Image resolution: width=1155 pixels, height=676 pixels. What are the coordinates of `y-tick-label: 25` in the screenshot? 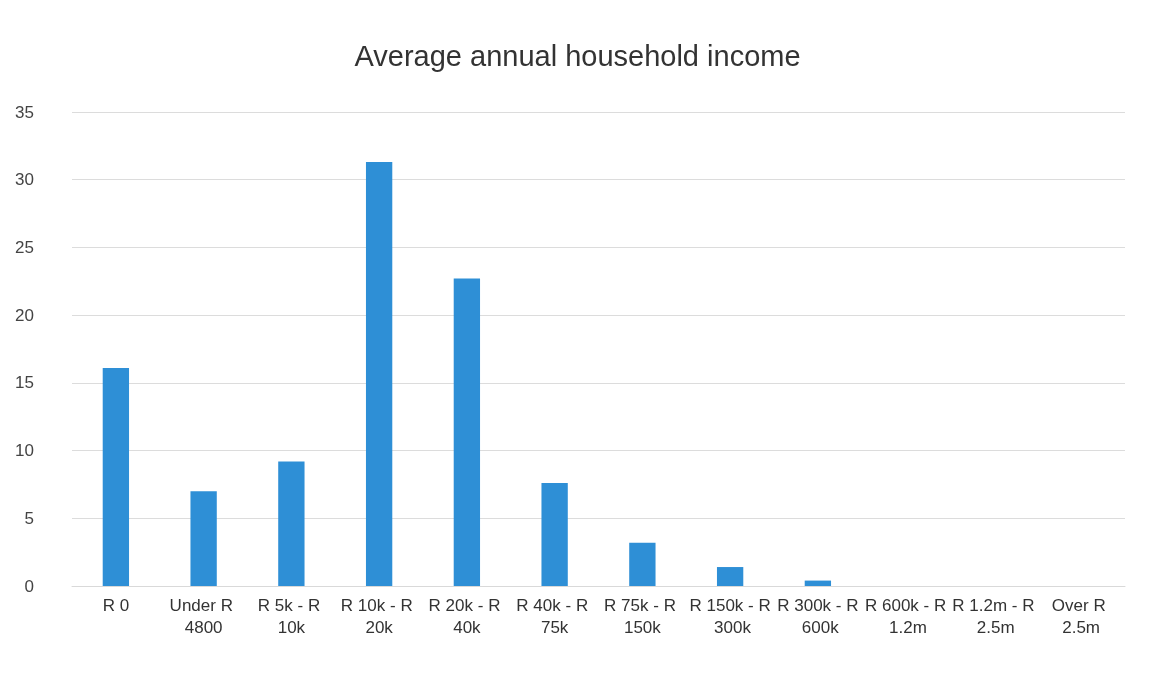 It's located at (24, 247).